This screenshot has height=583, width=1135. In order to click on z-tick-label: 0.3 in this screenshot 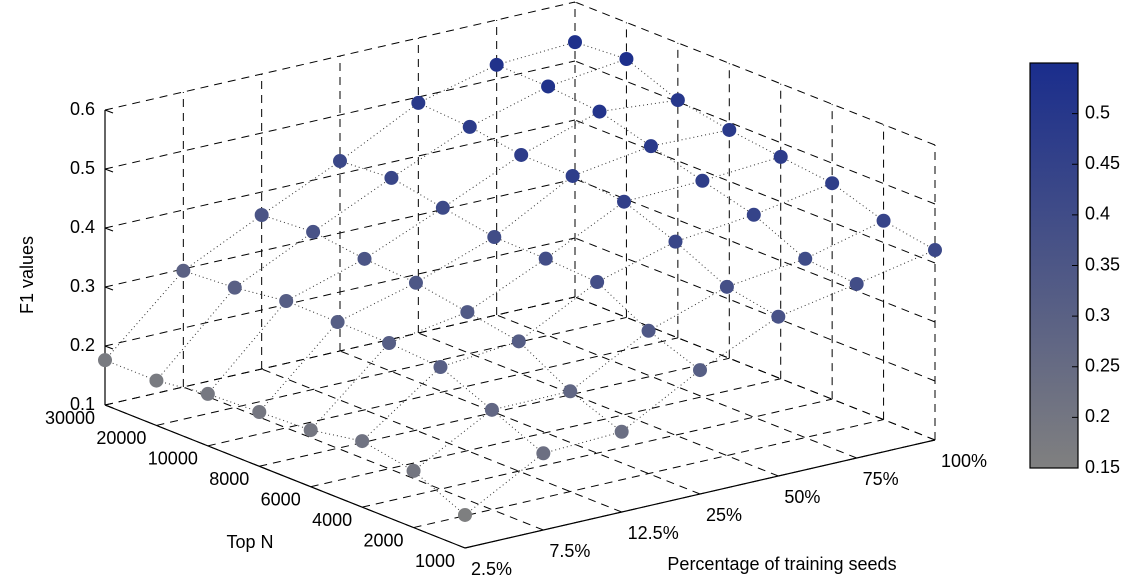, I will do `click(82, 286)`.